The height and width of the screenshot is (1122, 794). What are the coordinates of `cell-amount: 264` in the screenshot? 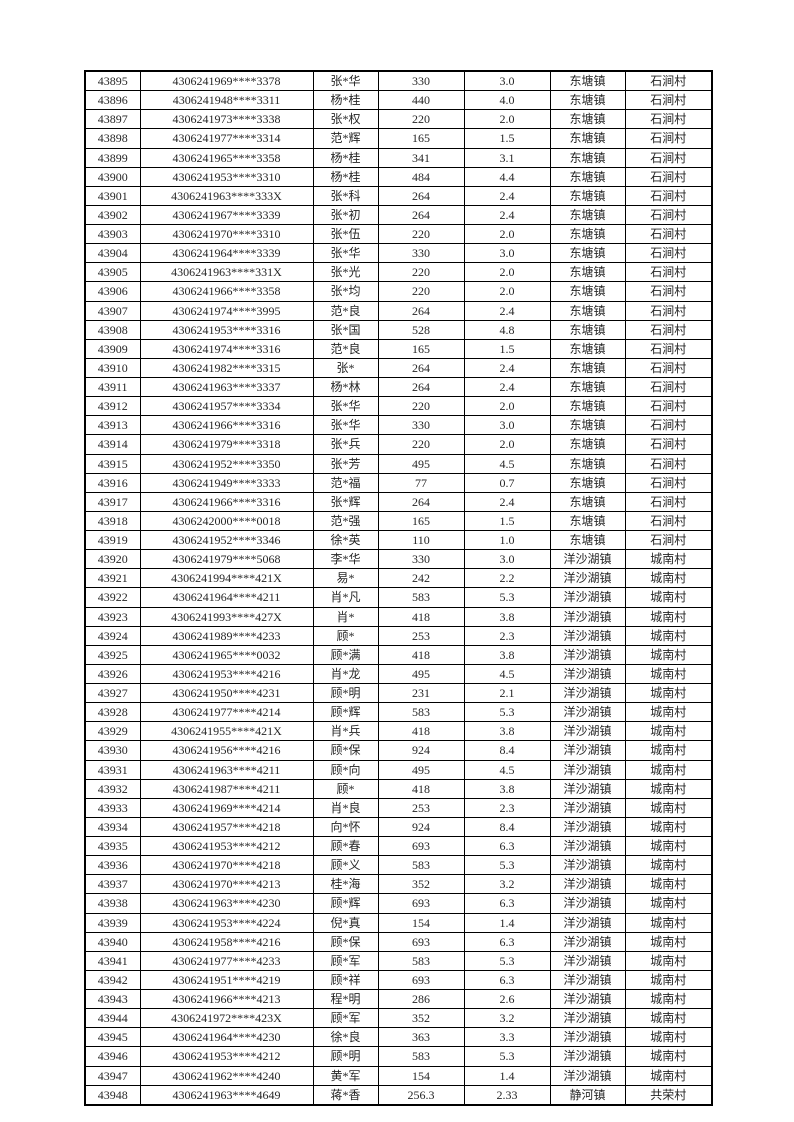 It's located at (421, 368).